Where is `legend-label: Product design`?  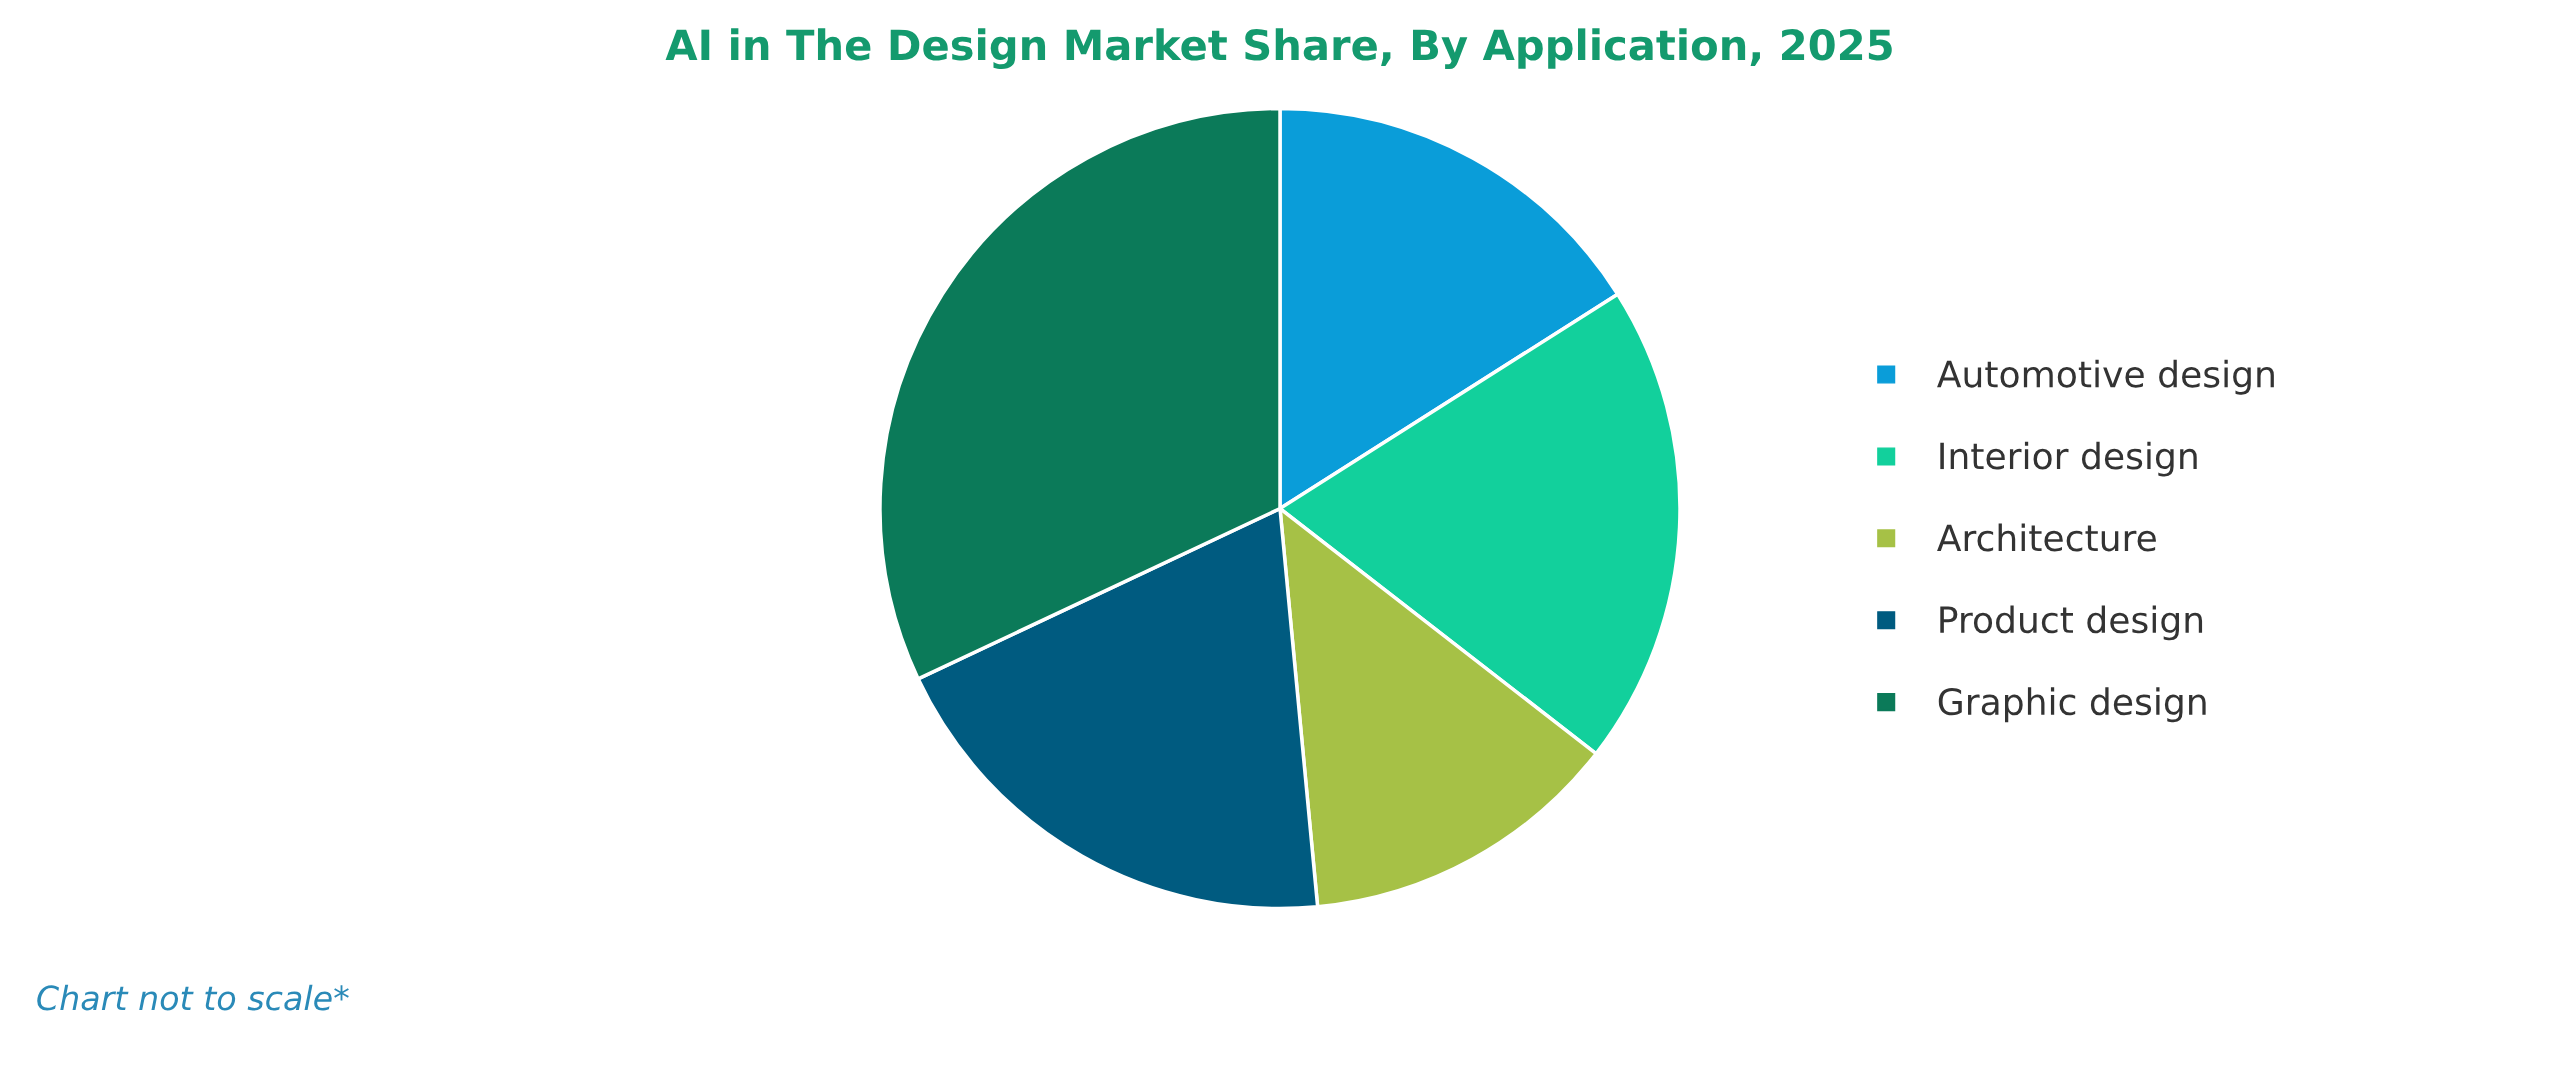 legend-label: Product design is located at coordinates (2071, 623).